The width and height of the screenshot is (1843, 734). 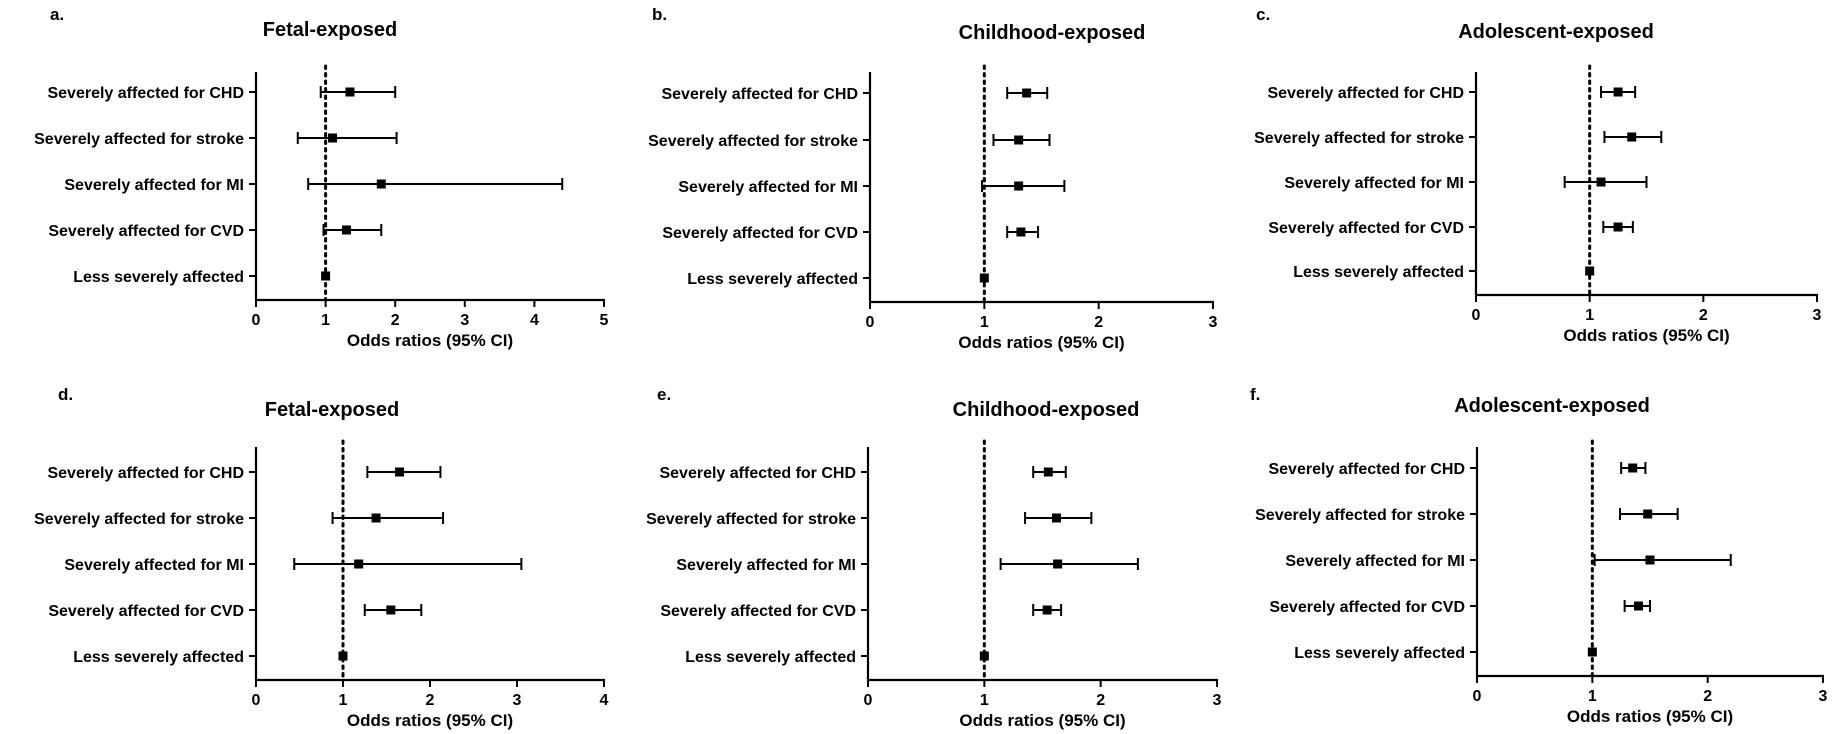 What do you see at coordinates (57, 14) in the screenshot?
I see `panel-letter: a.` at bounding box center [57, 14].